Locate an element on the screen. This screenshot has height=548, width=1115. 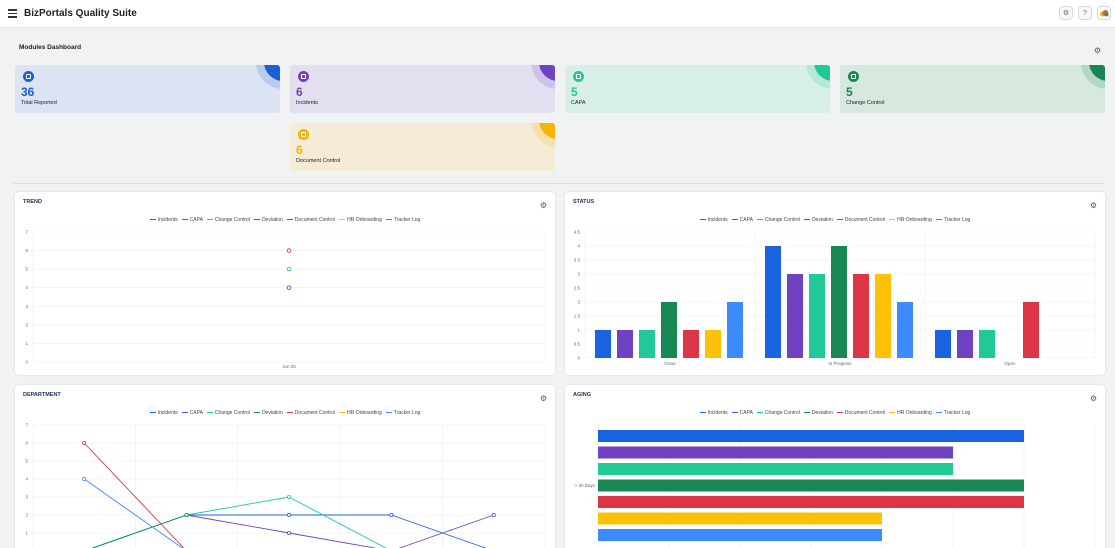
legend-label: CAPA is located at coordinates (196, 413).